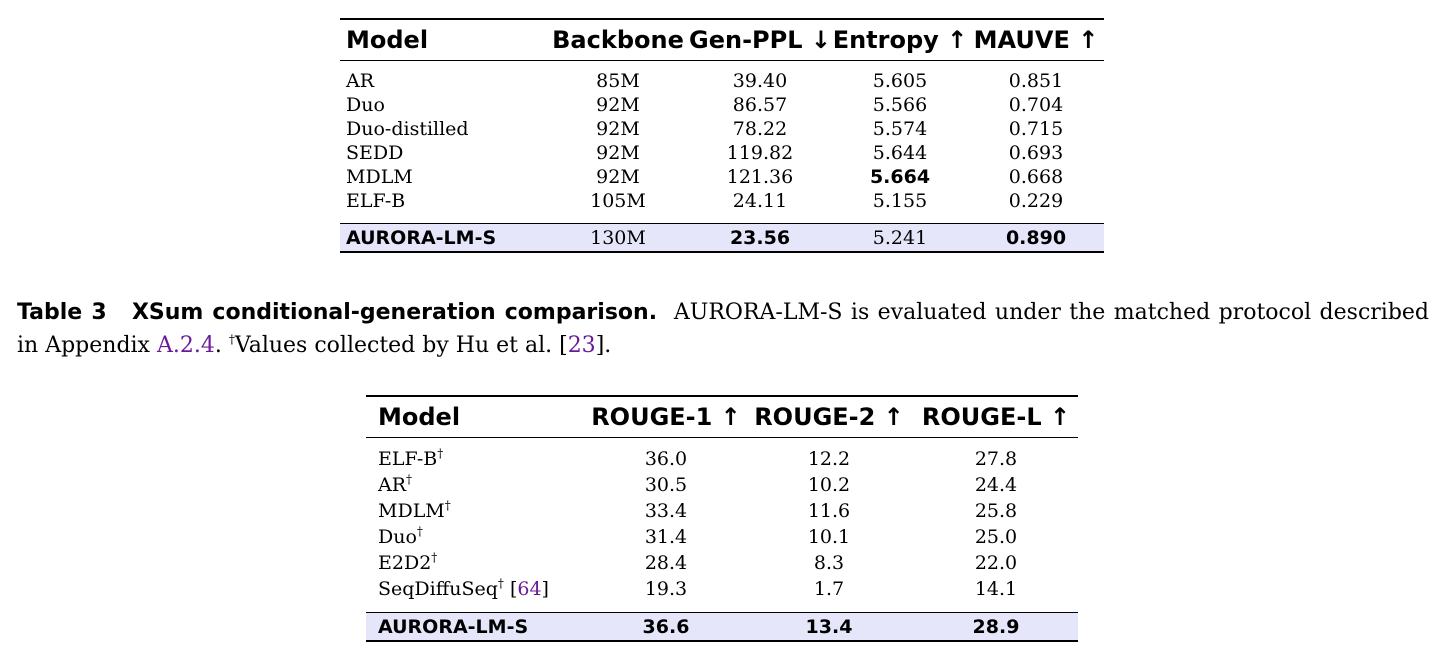  I want to click on citation-link: 64, so click(529, 589).